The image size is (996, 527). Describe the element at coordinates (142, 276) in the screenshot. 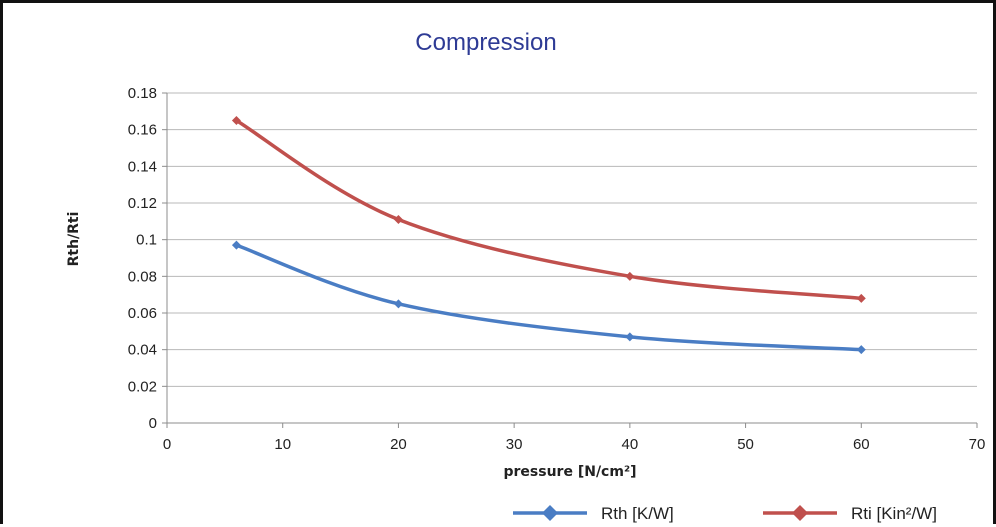

I see `y-tick-label: 0.08` at that location.